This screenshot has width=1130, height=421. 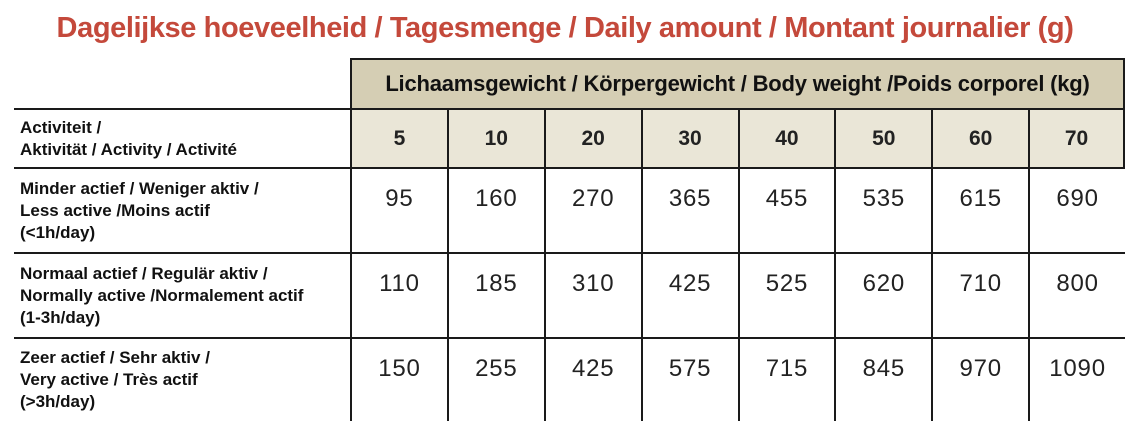 What do you see at coordinates (139, 188) in the screenshot?
I see `row-label-line: Minder actief / Weniger aktiv /` at bounding box center [139, 188].